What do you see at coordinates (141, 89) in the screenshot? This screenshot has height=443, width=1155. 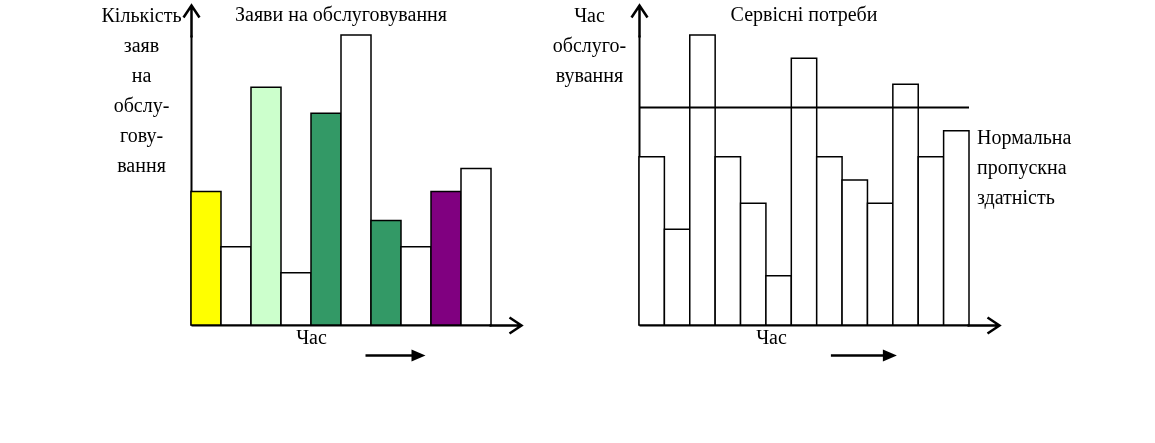 I see `y-axis-title: Кількість заяв на обслу-гову-вання` at bounding box center [141, 89].